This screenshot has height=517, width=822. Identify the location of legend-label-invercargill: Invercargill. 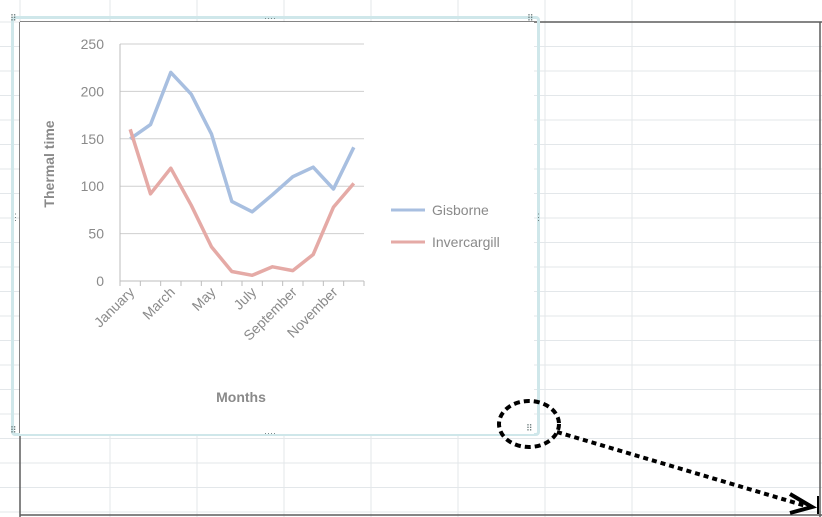
(466, 242).